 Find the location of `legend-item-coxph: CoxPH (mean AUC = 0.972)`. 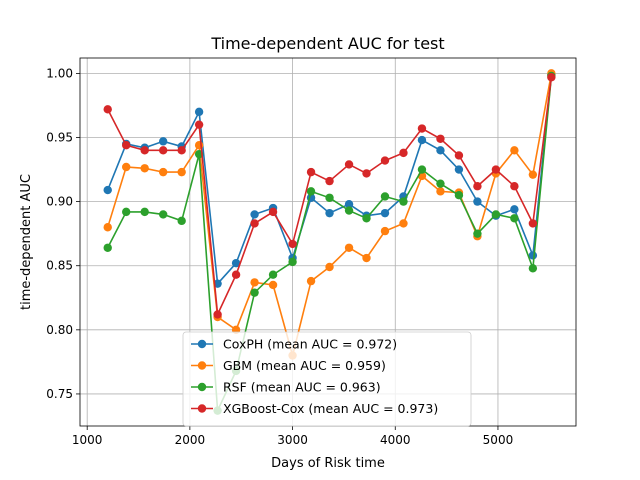

legend-item-coxph: CoxPH (mean AUC = 0.972) is located at coordinates (294, 344).